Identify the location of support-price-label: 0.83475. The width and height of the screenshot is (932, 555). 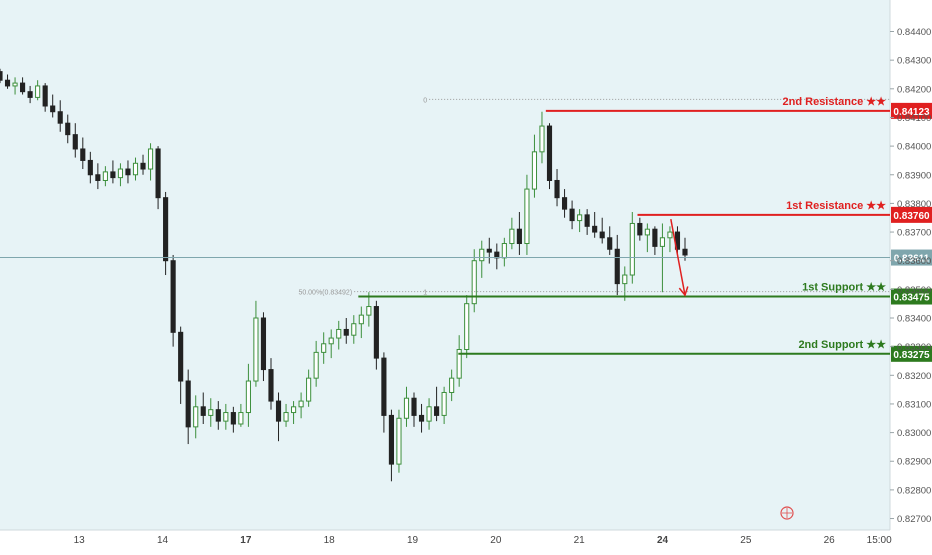
(911, 298).